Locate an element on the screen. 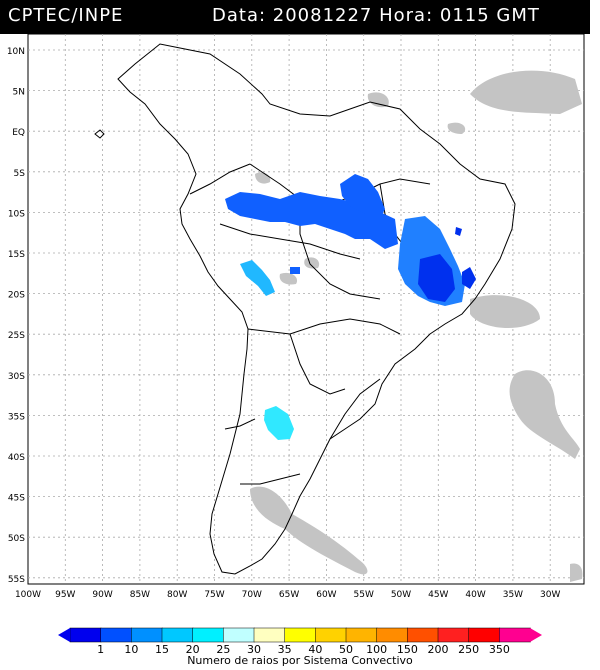 This screenshot has width=600, height=670. legend-value: 40 is located at coordinates (315, 649).